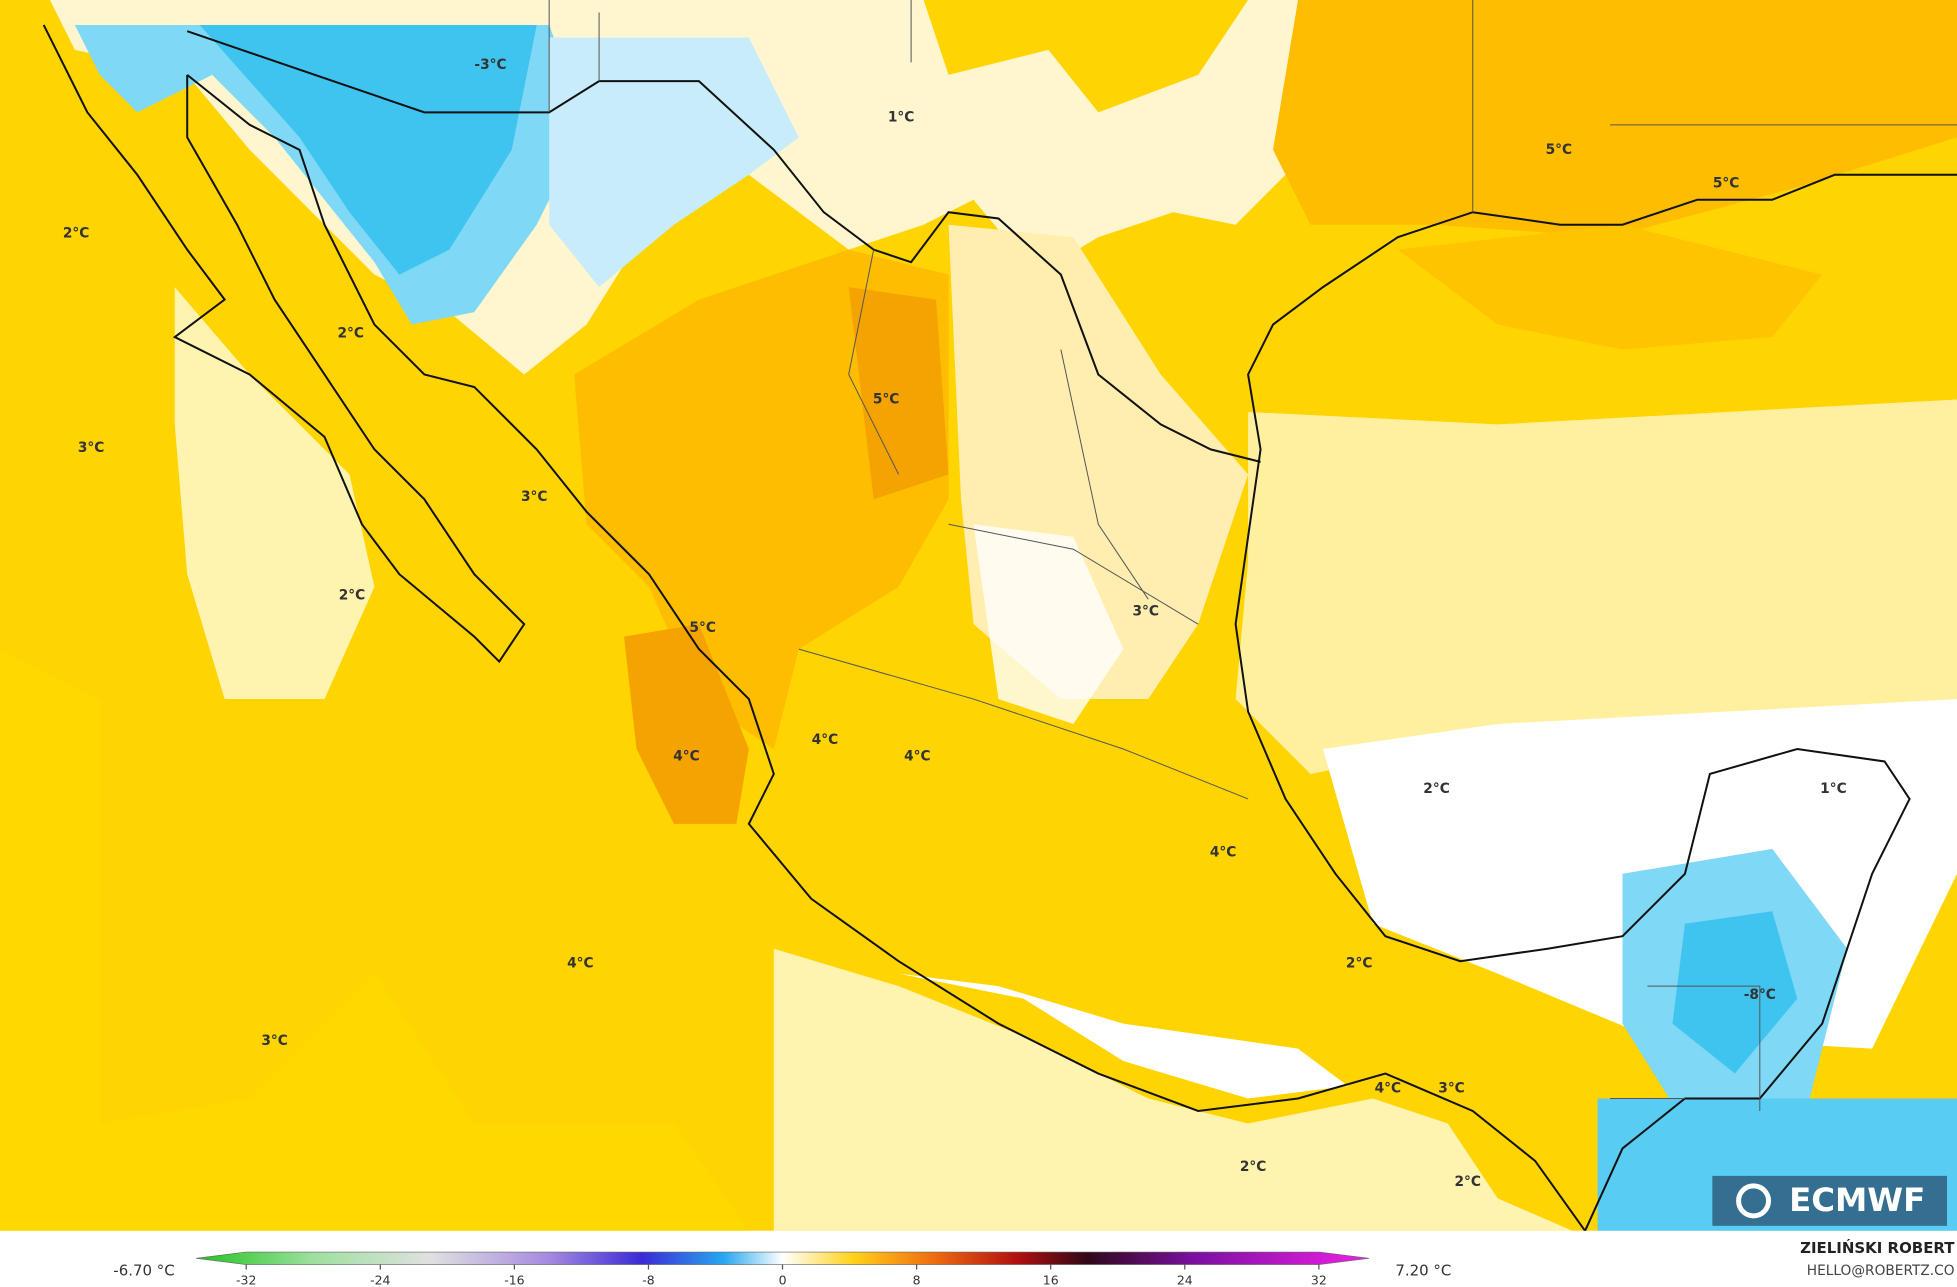  I want to click on author: ZIELIŃSKI ROBERT, so click(1877, 1247).